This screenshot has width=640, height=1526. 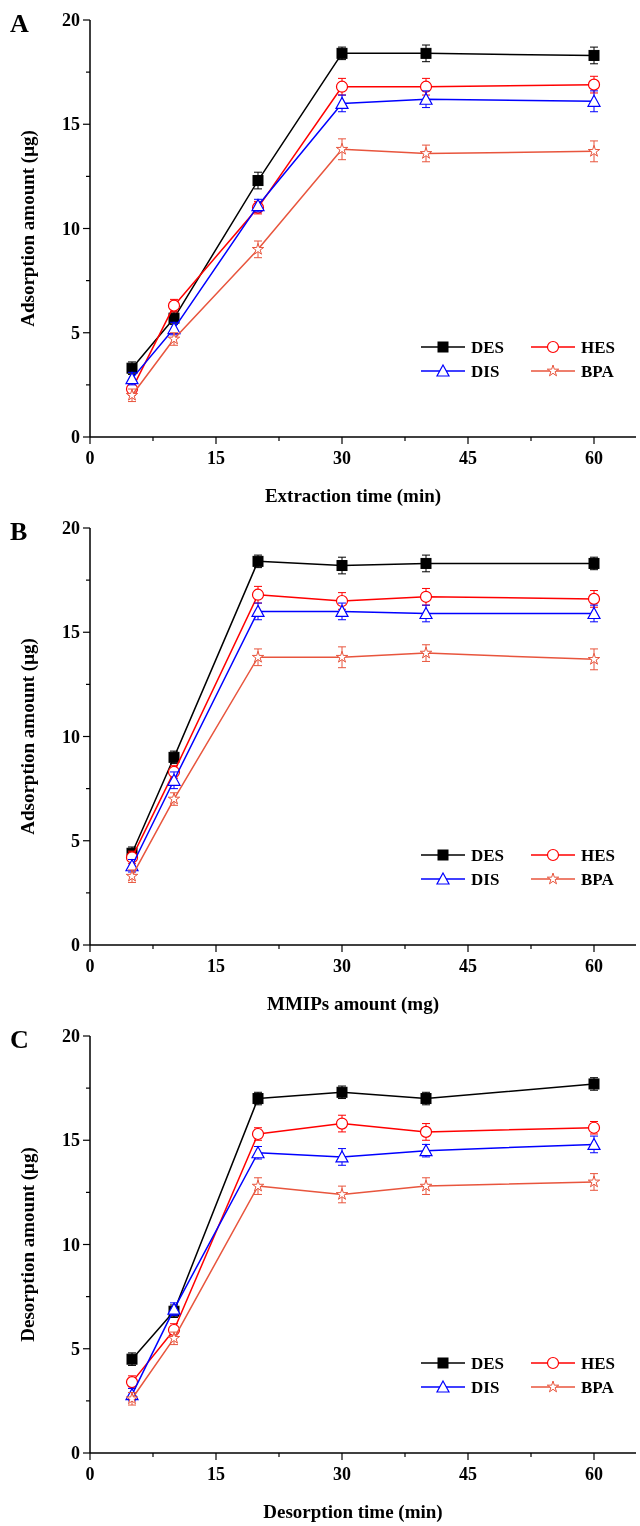 I want to click on chart-title: A, so click(x=19, y=23).